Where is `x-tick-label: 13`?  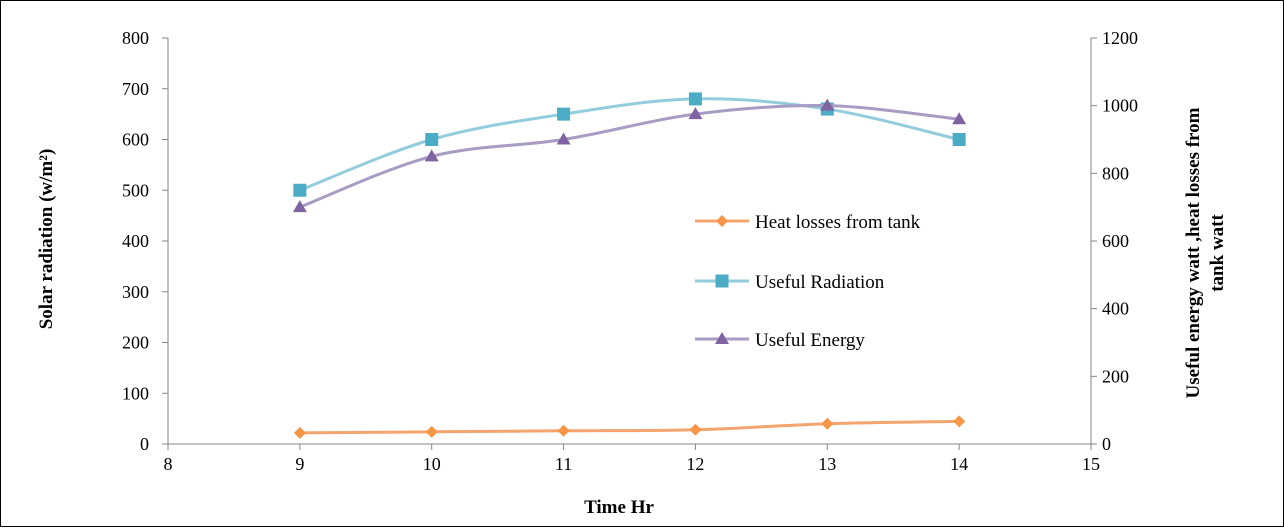
x-tick-label: 13 is located at coordinates (827, 464).